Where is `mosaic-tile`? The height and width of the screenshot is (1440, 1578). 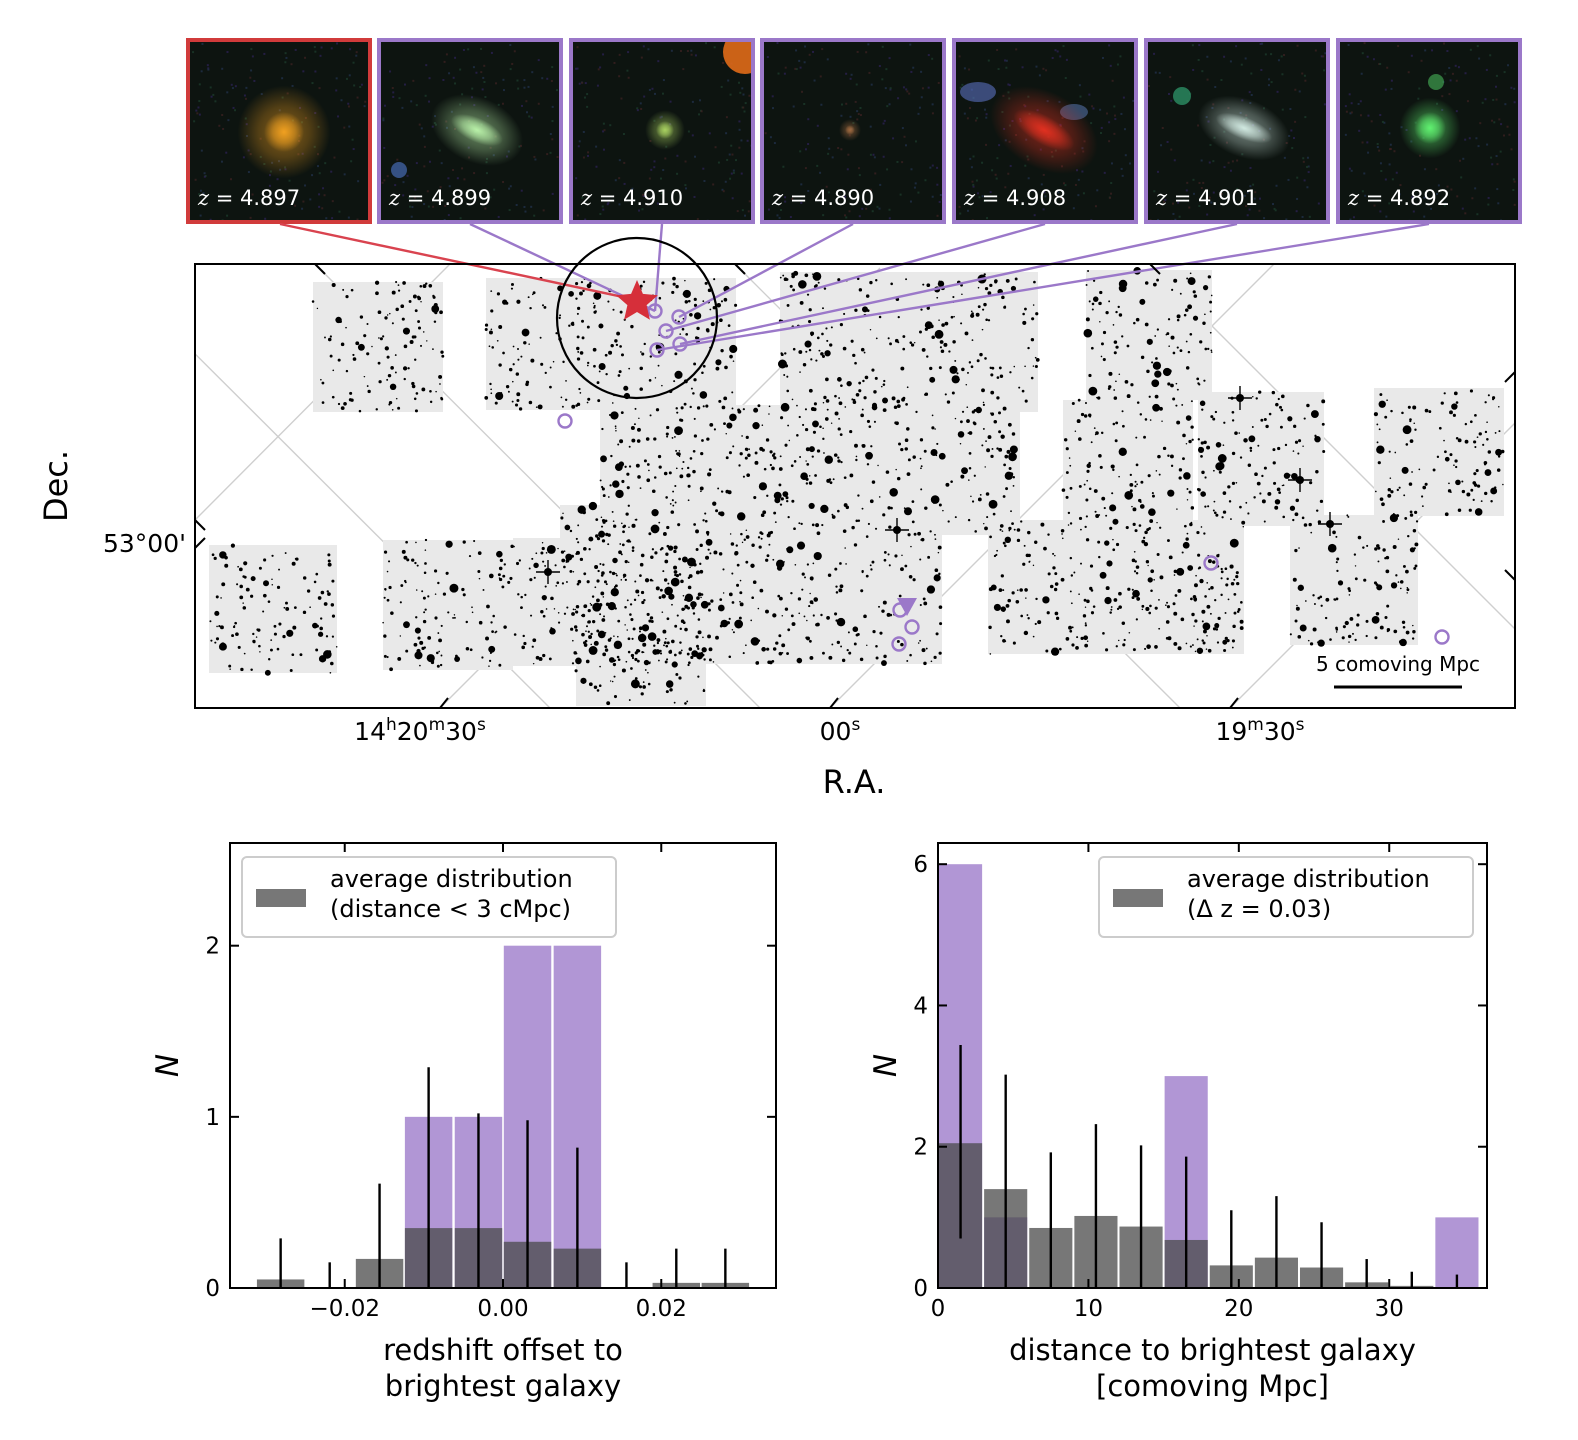
mosaic-tile is located at coordinates (641, 673).